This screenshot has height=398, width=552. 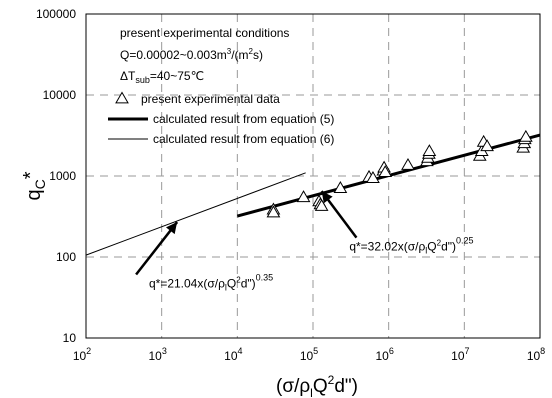 What do you see at coordinates (82, 354) in the screenshot?
I see `x-tick-label: 10²` at bounding box center [82, 354].